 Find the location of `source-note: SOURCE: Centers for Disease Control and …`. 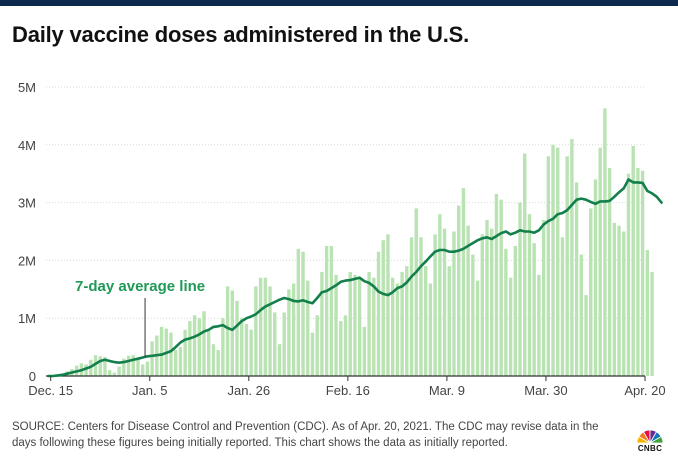

source-note: SOURCE: Centers for Disease Control and … is located at coordinates (305, 435).